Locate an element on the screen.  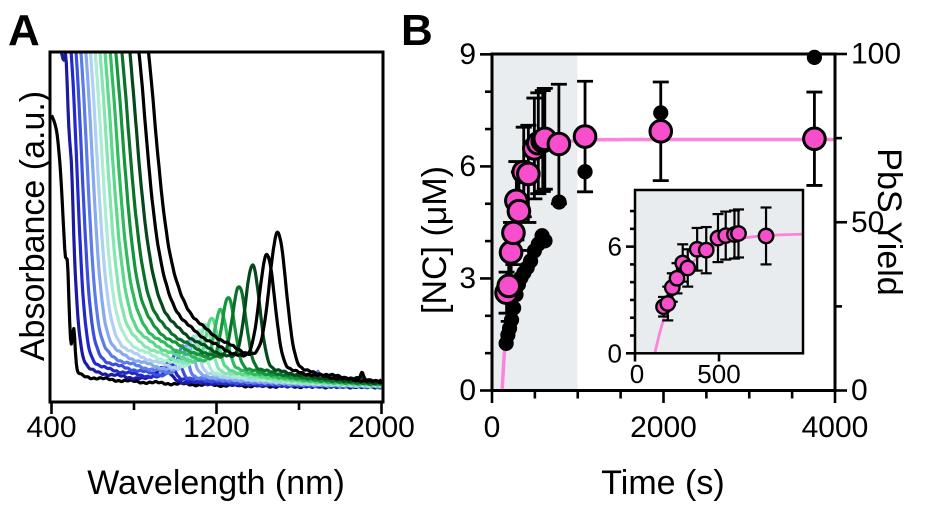
inset-y-tick-label: 0 is located at coordinates (615, 353).